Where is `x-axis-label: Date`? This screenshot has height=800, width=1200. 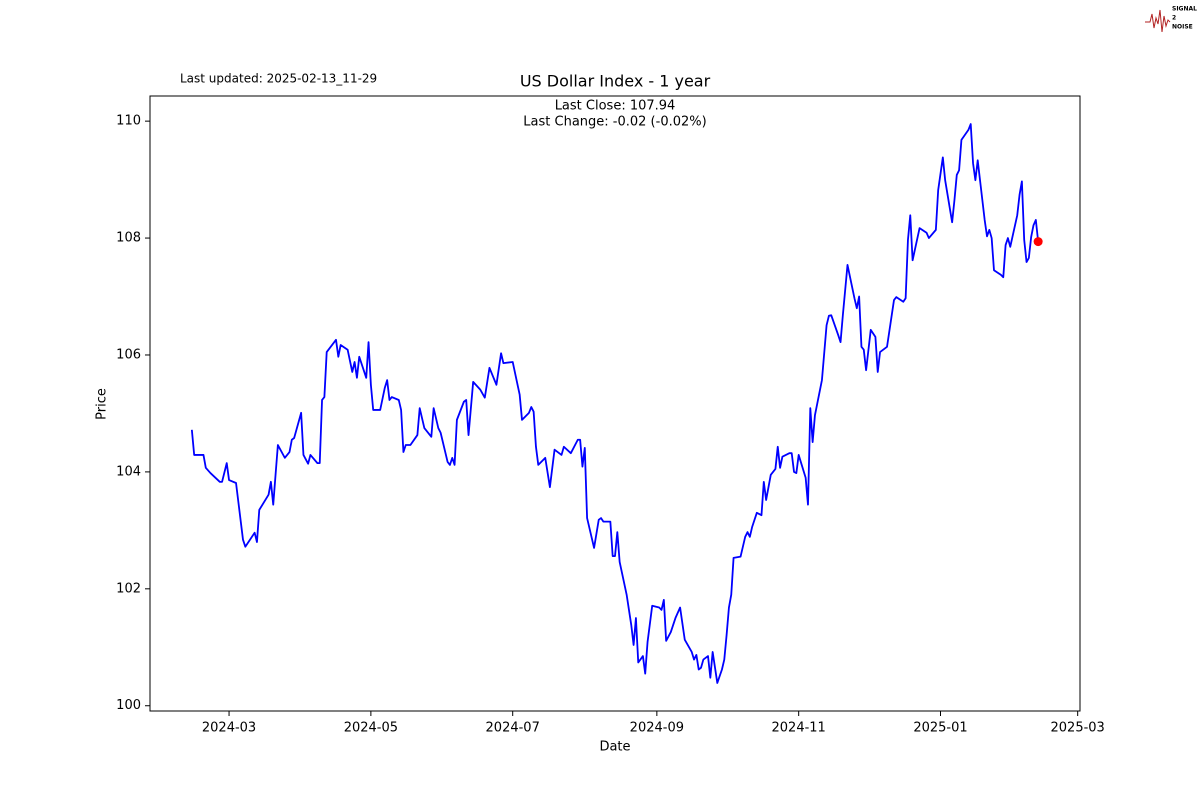
x-axis-label: Date is located at coordinates (614, 747).